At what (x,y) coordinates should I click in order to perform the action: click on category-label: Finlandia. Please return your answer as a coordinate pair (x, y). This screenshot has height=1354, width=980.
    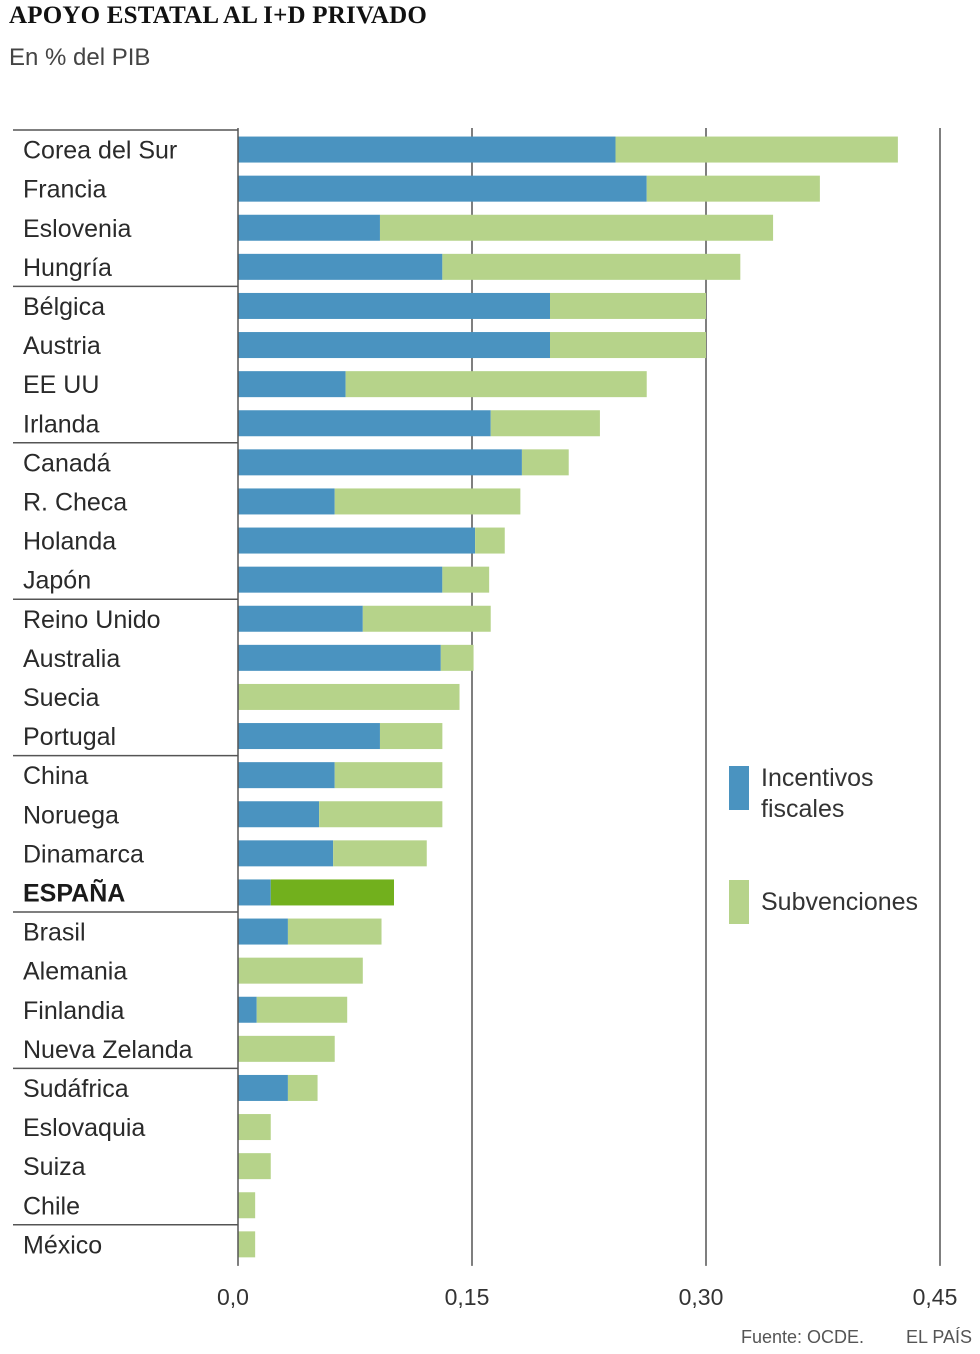
    Looking at the image, I should click on (74, 1011).